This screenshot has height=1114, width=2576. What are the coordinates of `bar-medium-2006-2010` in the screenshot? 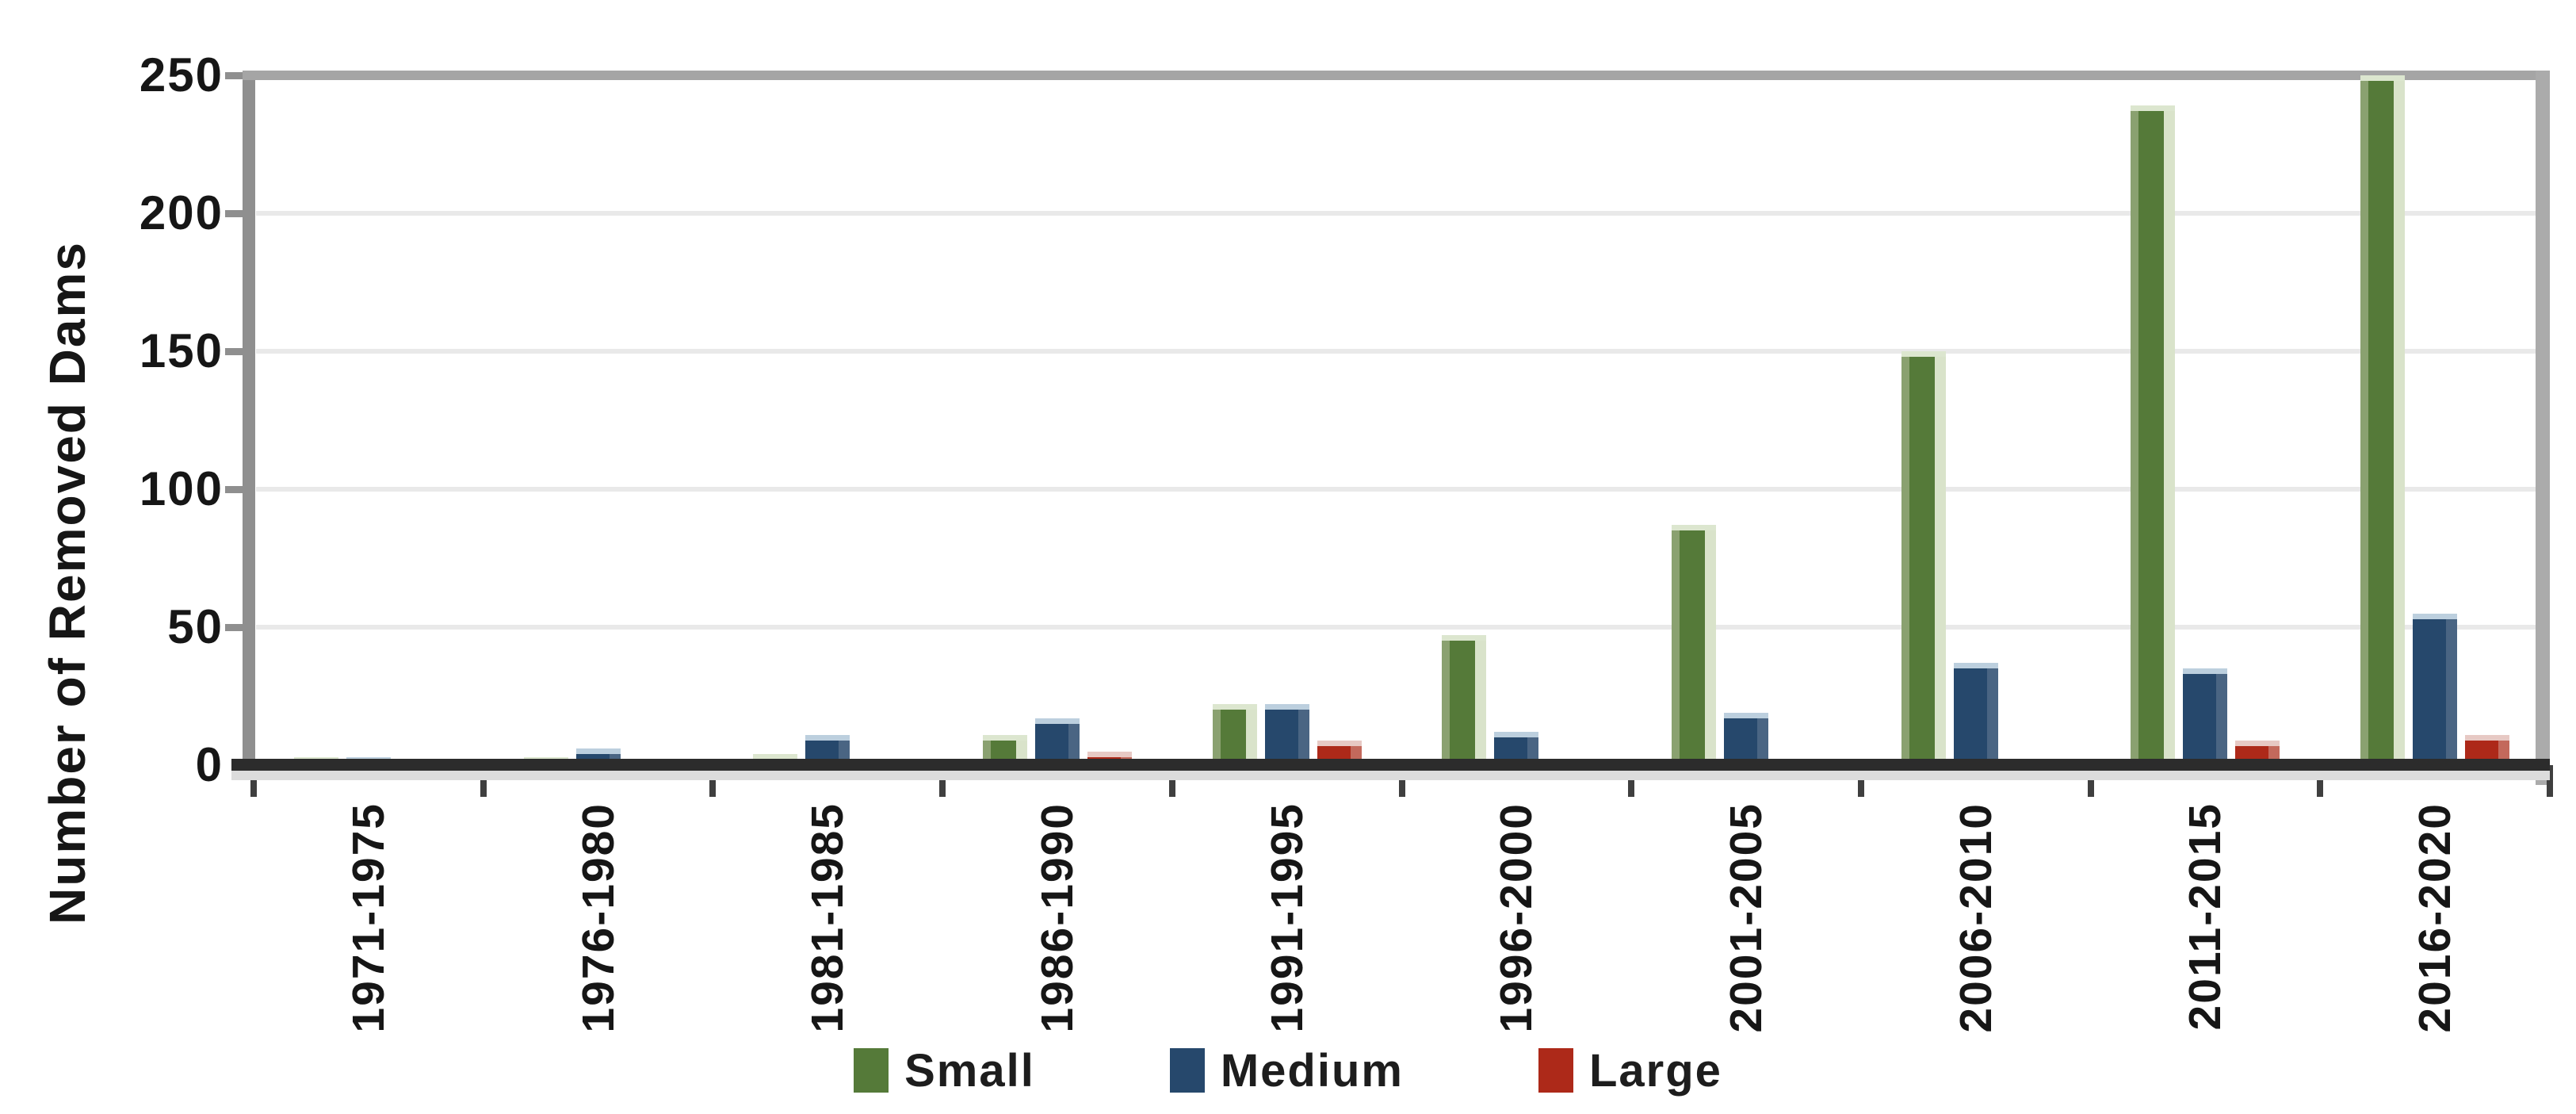 It's located at (1975, 714).